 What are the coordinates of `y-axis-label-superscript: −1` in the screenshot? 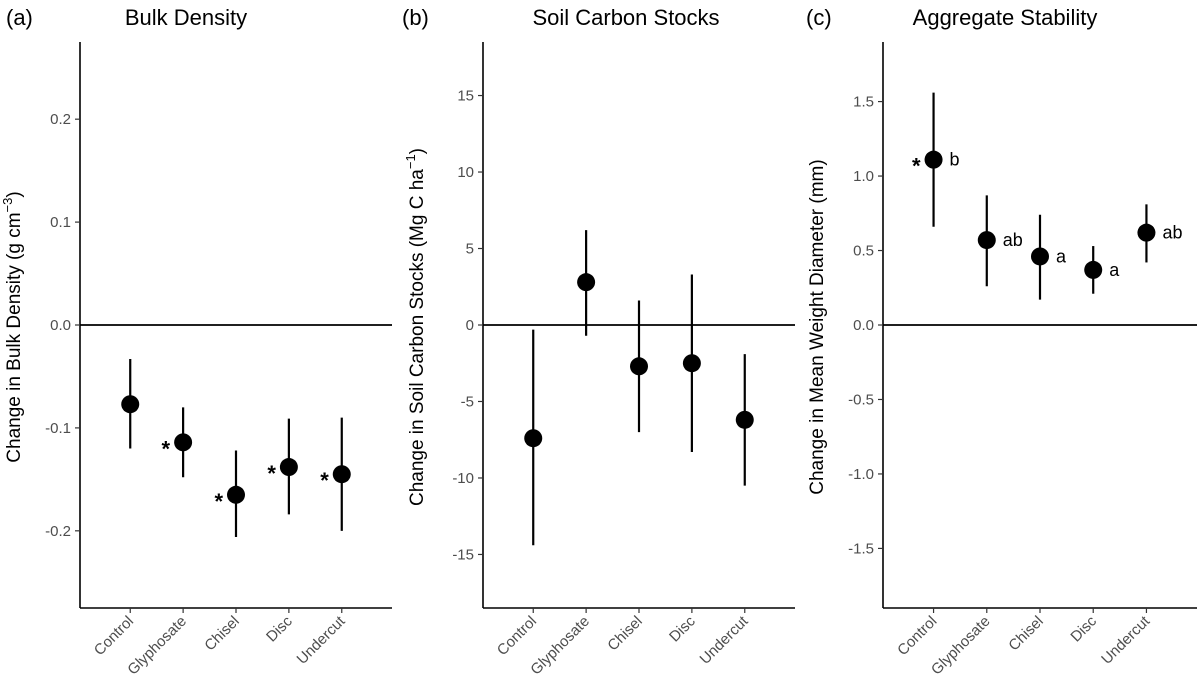 It's located at (410, 161).